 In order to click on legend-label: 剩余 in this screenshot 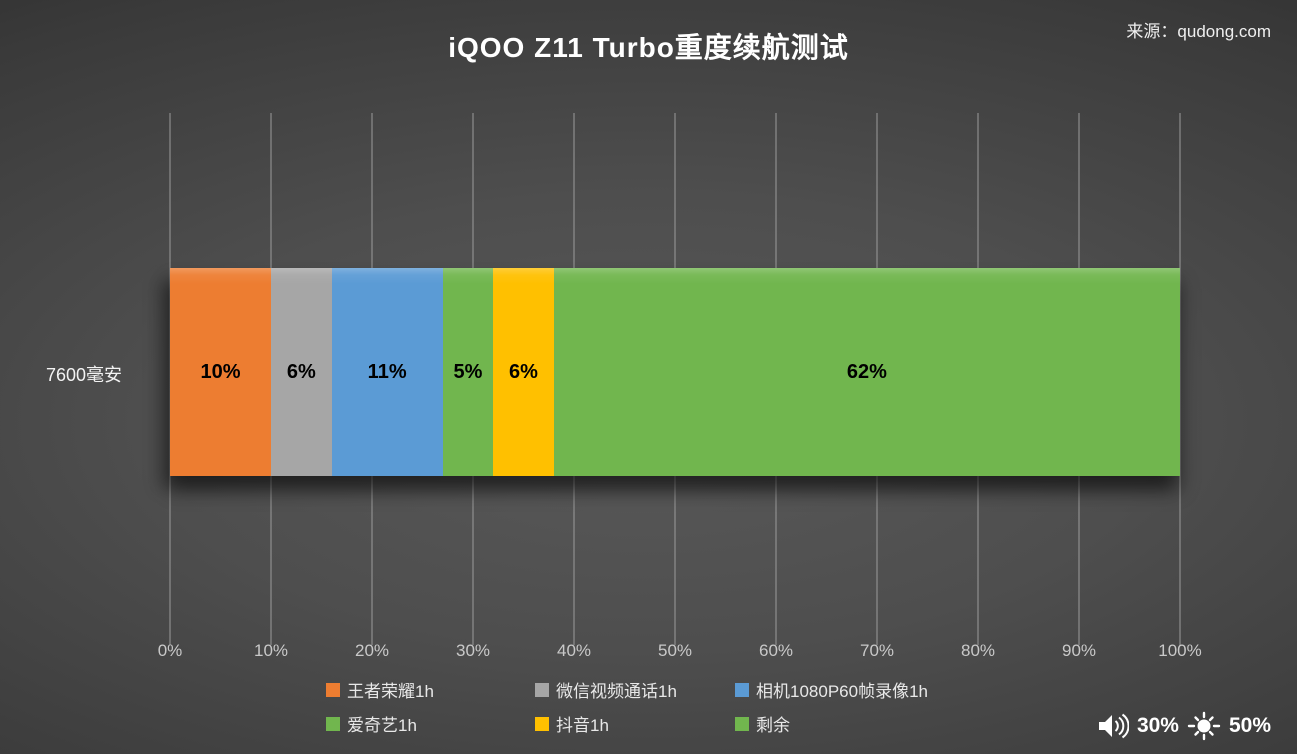, I will do `click(773, 725)`.